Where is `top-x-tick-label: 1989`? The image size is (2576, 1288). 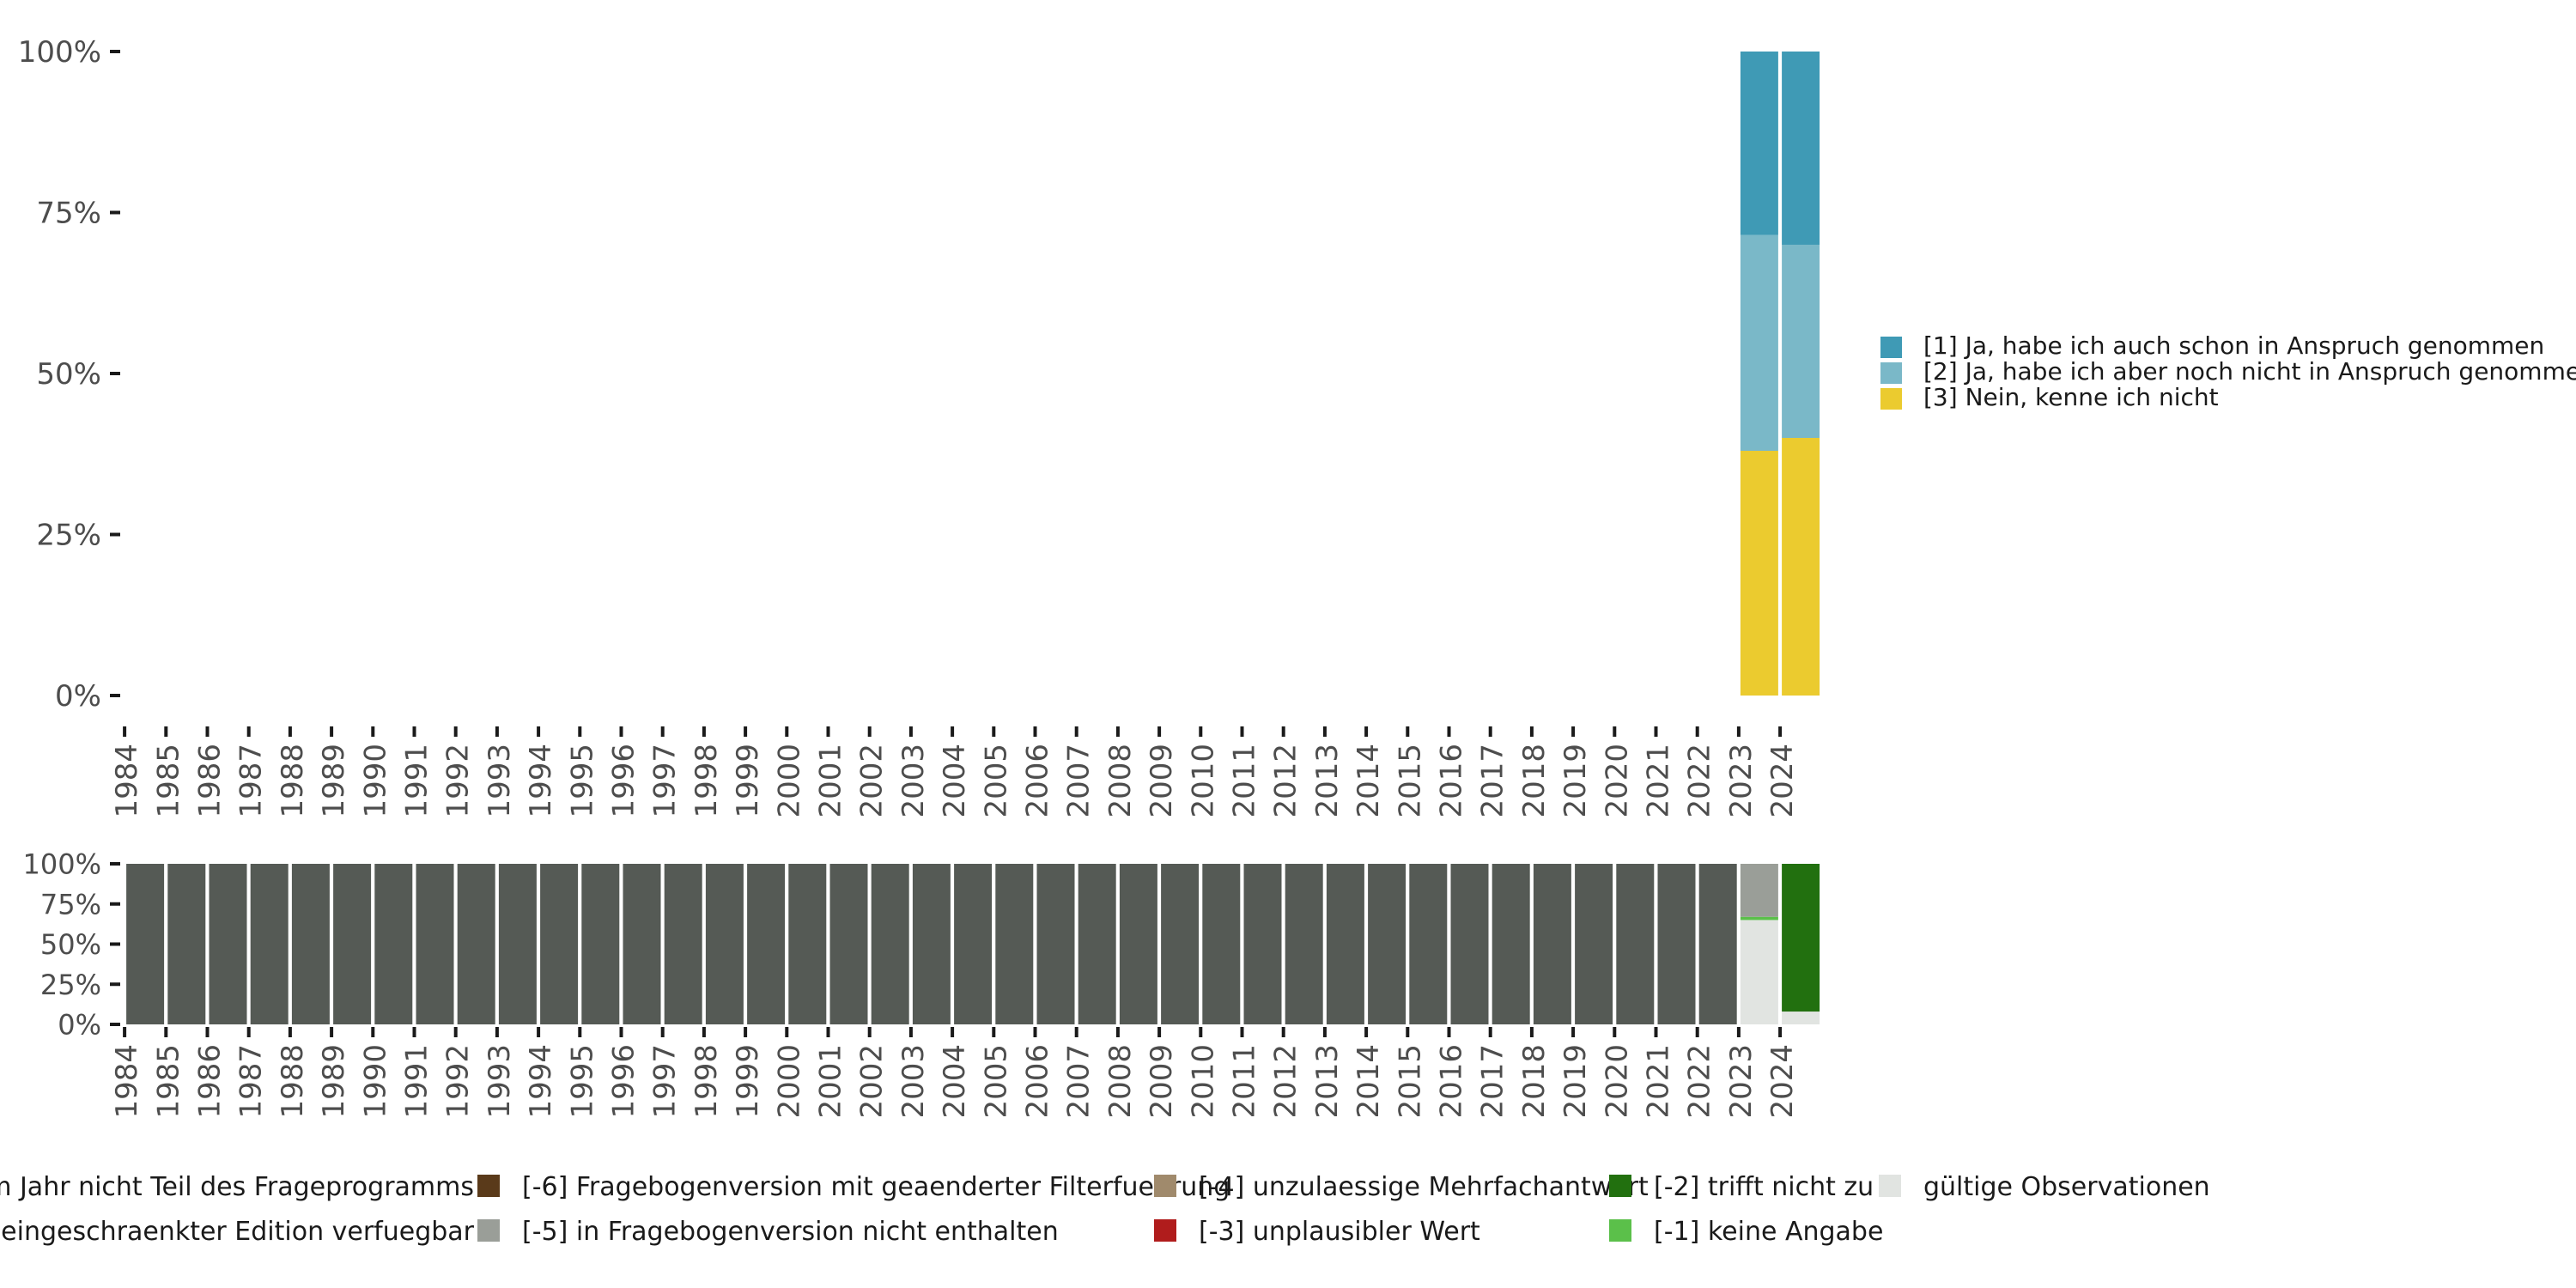 top-x-tick-label: 1989 is located at coordinates (334, 781).